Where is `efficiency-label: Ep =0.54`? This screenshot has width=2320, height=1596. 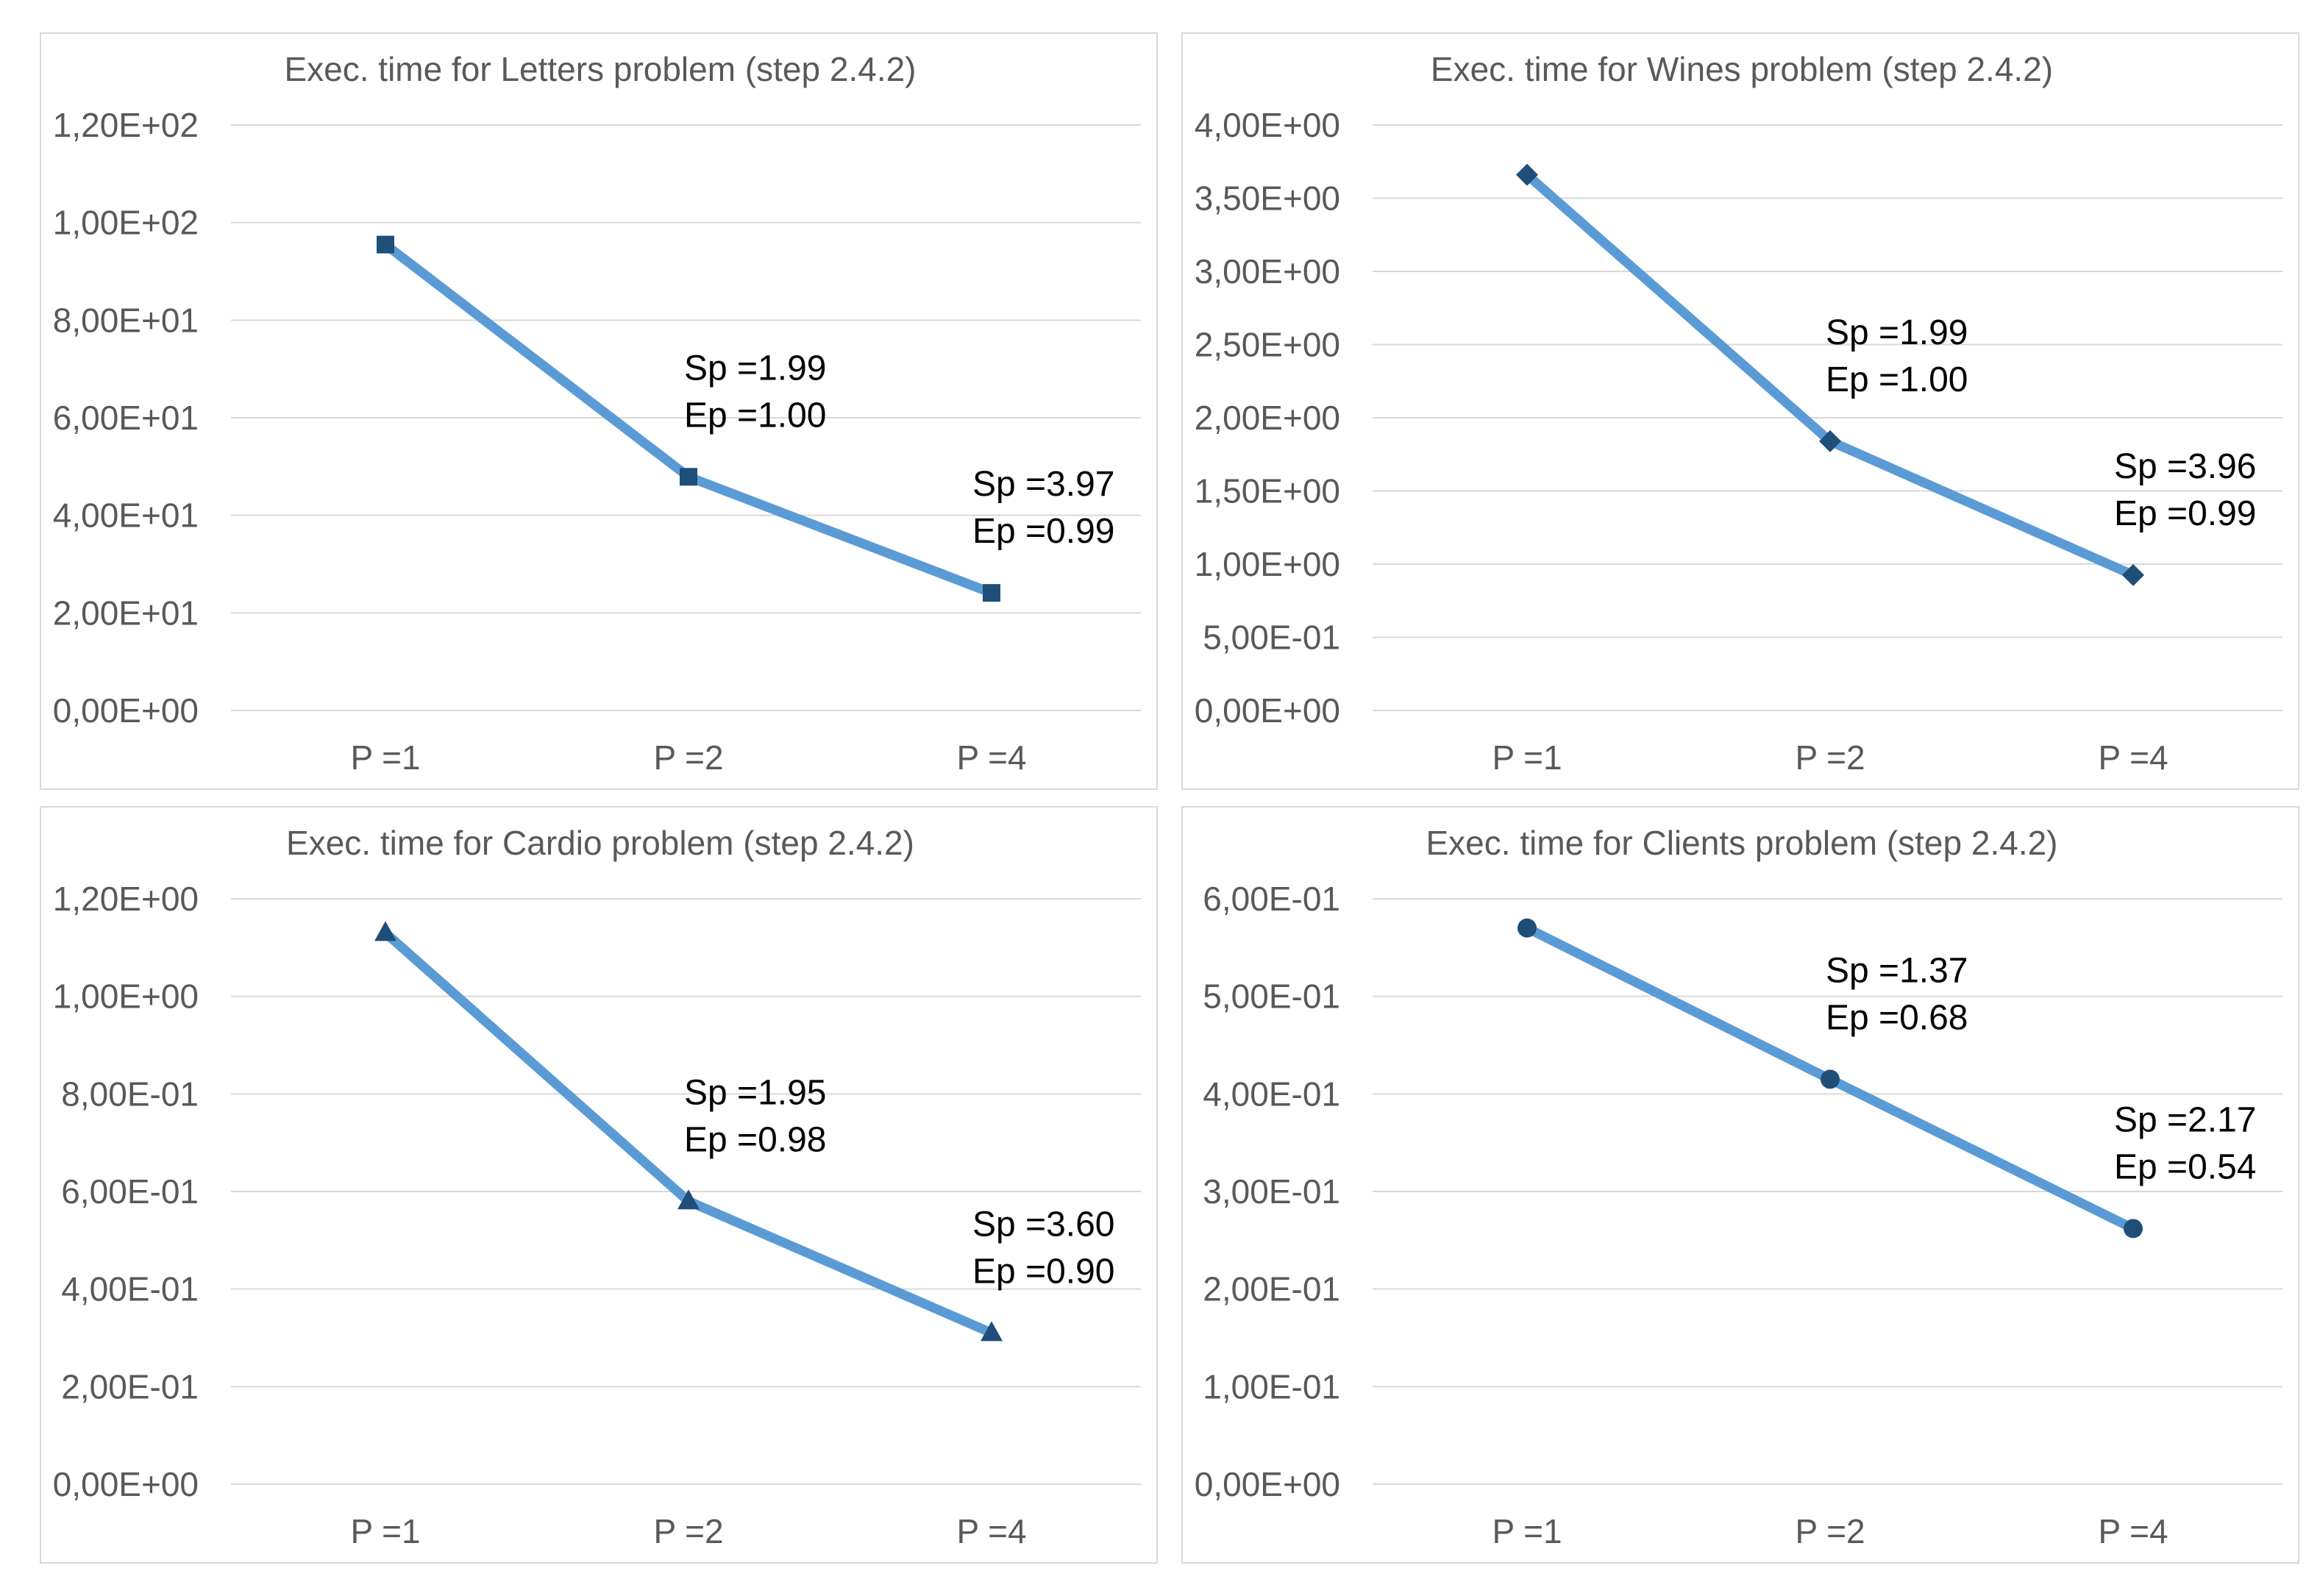
efficiency-label: Ep =0.54 is located at coordinates (2185, 1166).